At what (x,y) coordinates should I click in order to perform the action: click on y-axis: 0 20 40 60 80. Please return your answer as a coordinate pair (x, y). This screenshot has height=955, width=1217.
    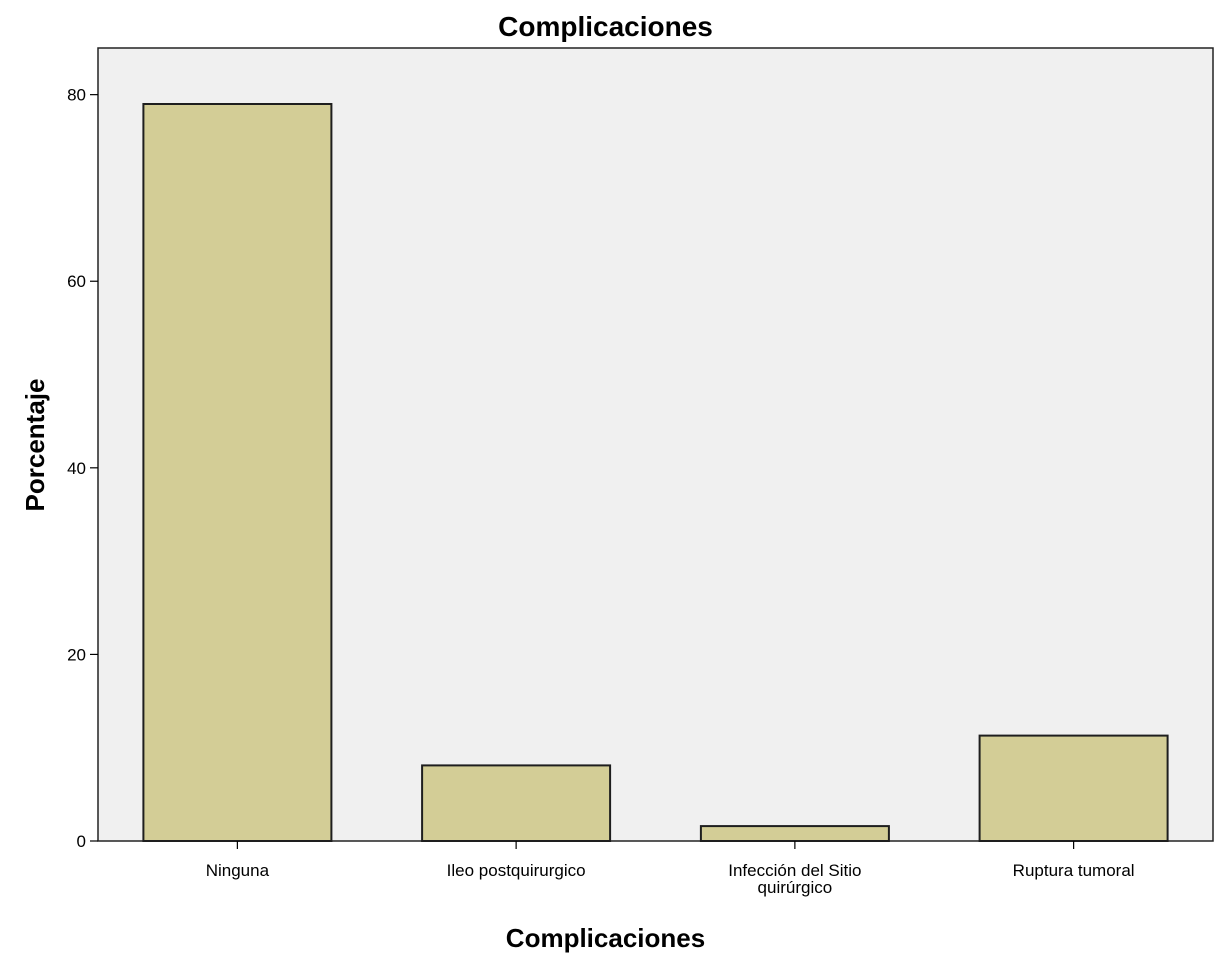
    Looking at the image, I should click on (82, 468).